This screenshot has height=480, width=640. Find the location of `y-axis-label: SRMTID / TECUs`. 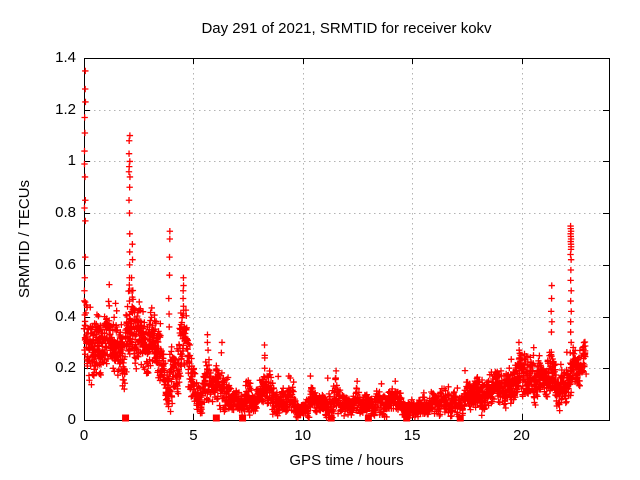

y-axis-label: SRMTID / TECUs is located at coordinates (24, 239).